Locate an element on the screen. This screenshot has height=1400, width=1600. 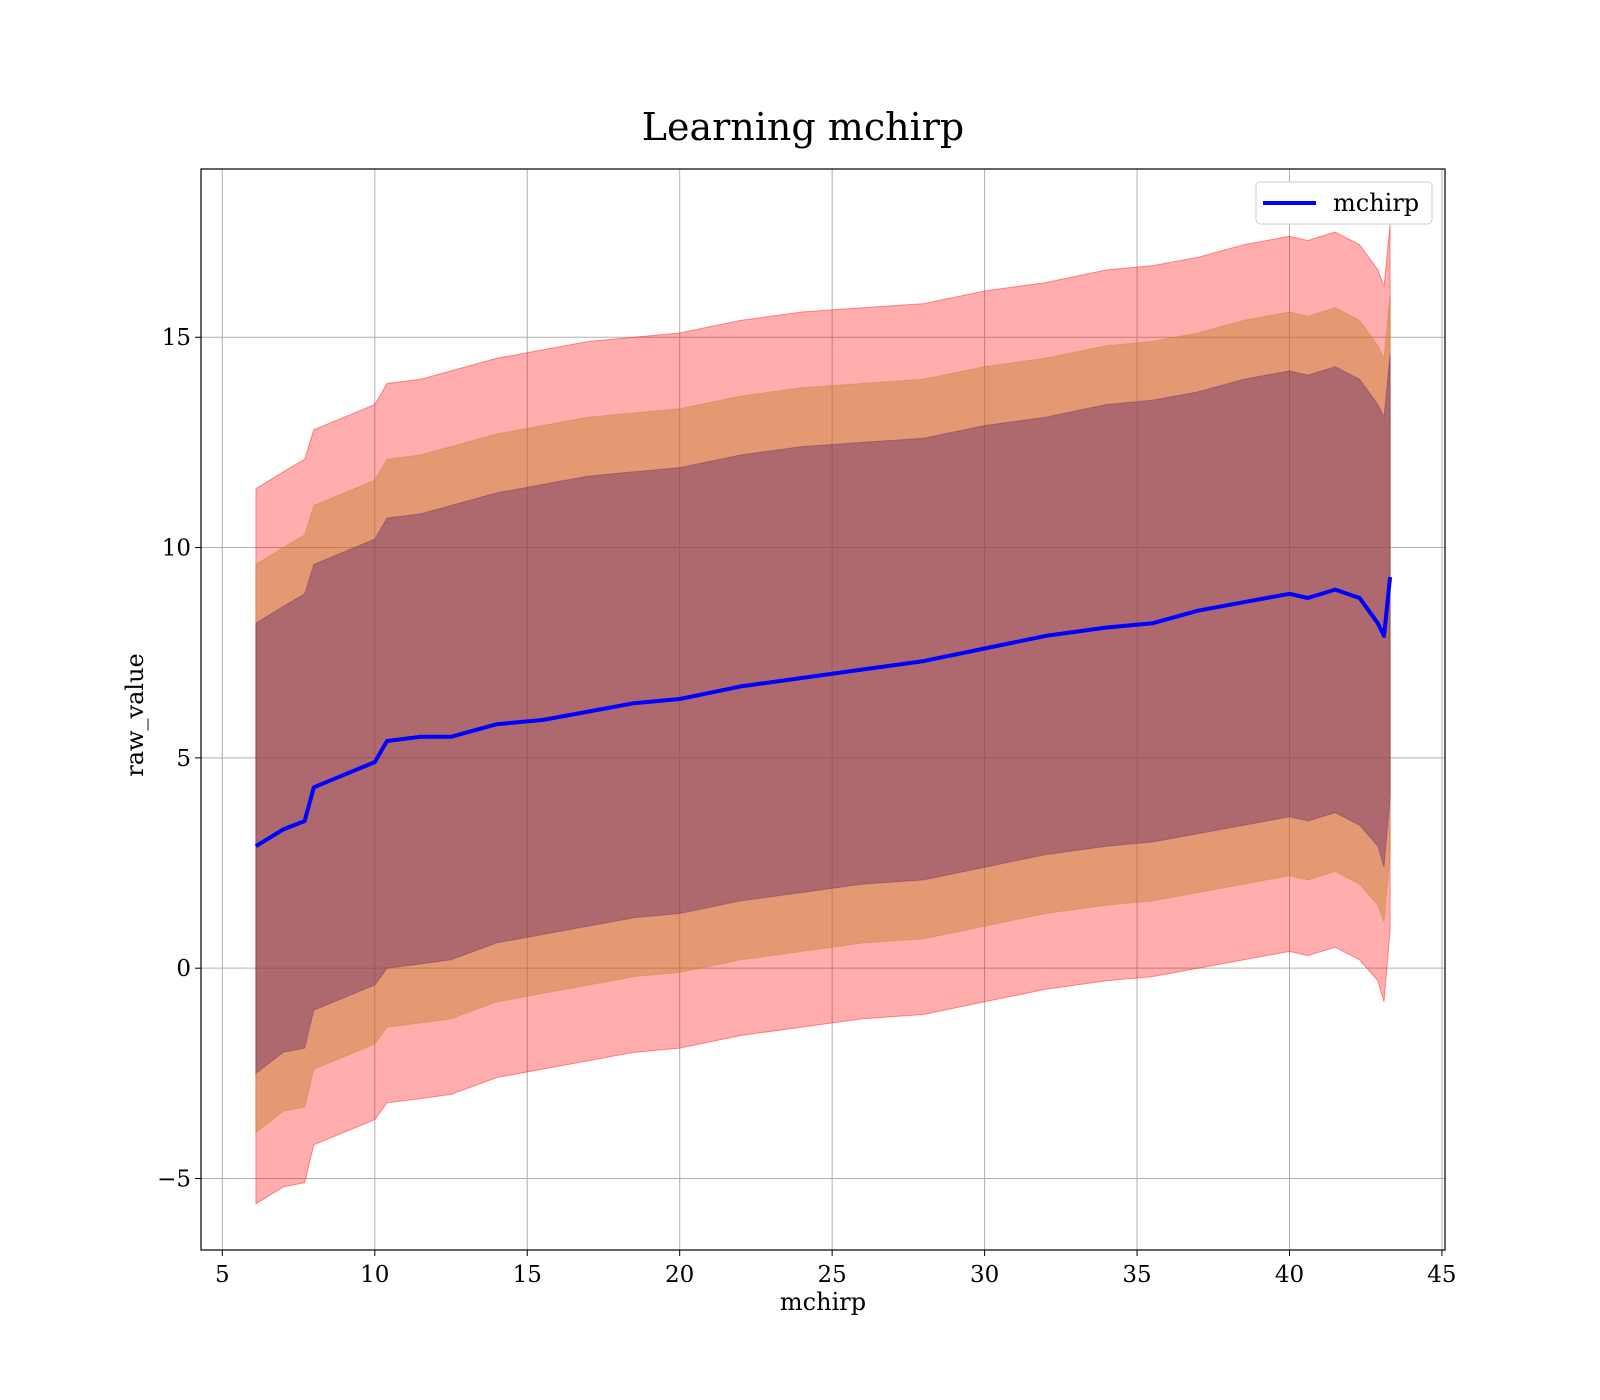
legend: mchirp is located at coordinates (1344, 203).